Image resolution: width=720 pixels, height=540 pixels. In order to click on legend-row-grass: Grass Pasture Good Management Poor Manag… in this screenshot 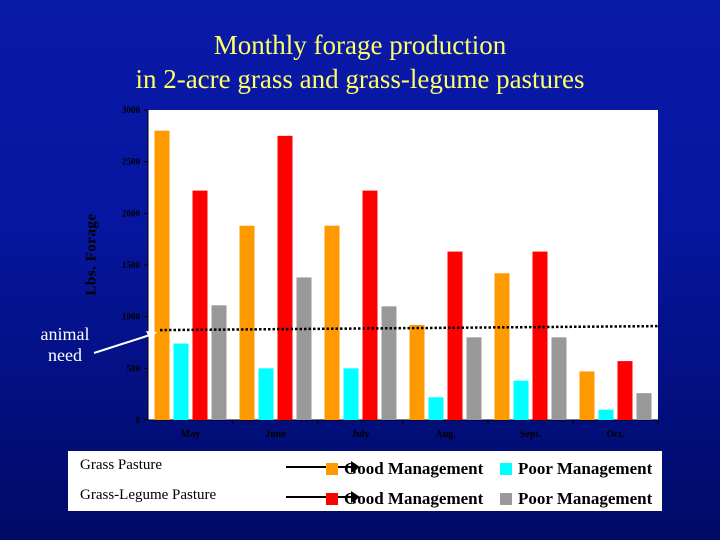, I will do `click(365, 467)`.